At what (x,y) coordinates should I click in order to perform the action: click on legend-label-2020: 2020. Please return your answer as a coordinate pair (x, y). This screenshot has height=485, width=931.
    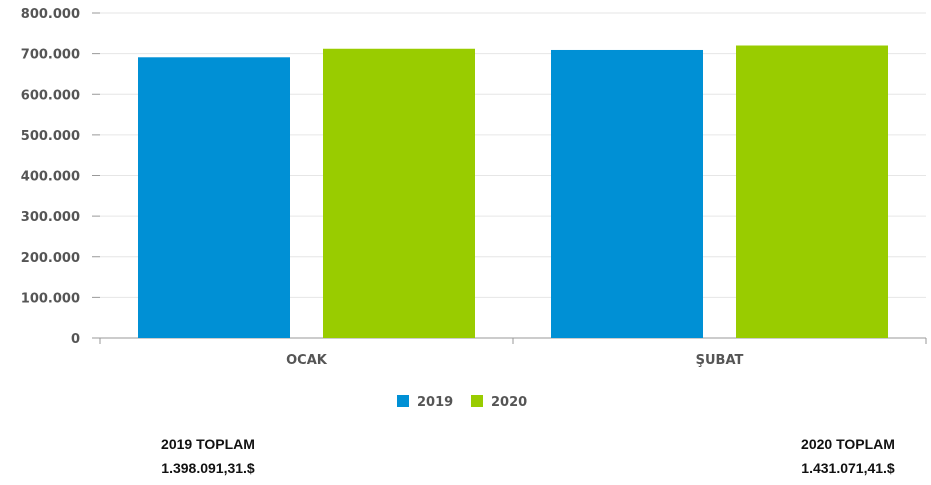
    Looking at the image, I should click on (509, 402).